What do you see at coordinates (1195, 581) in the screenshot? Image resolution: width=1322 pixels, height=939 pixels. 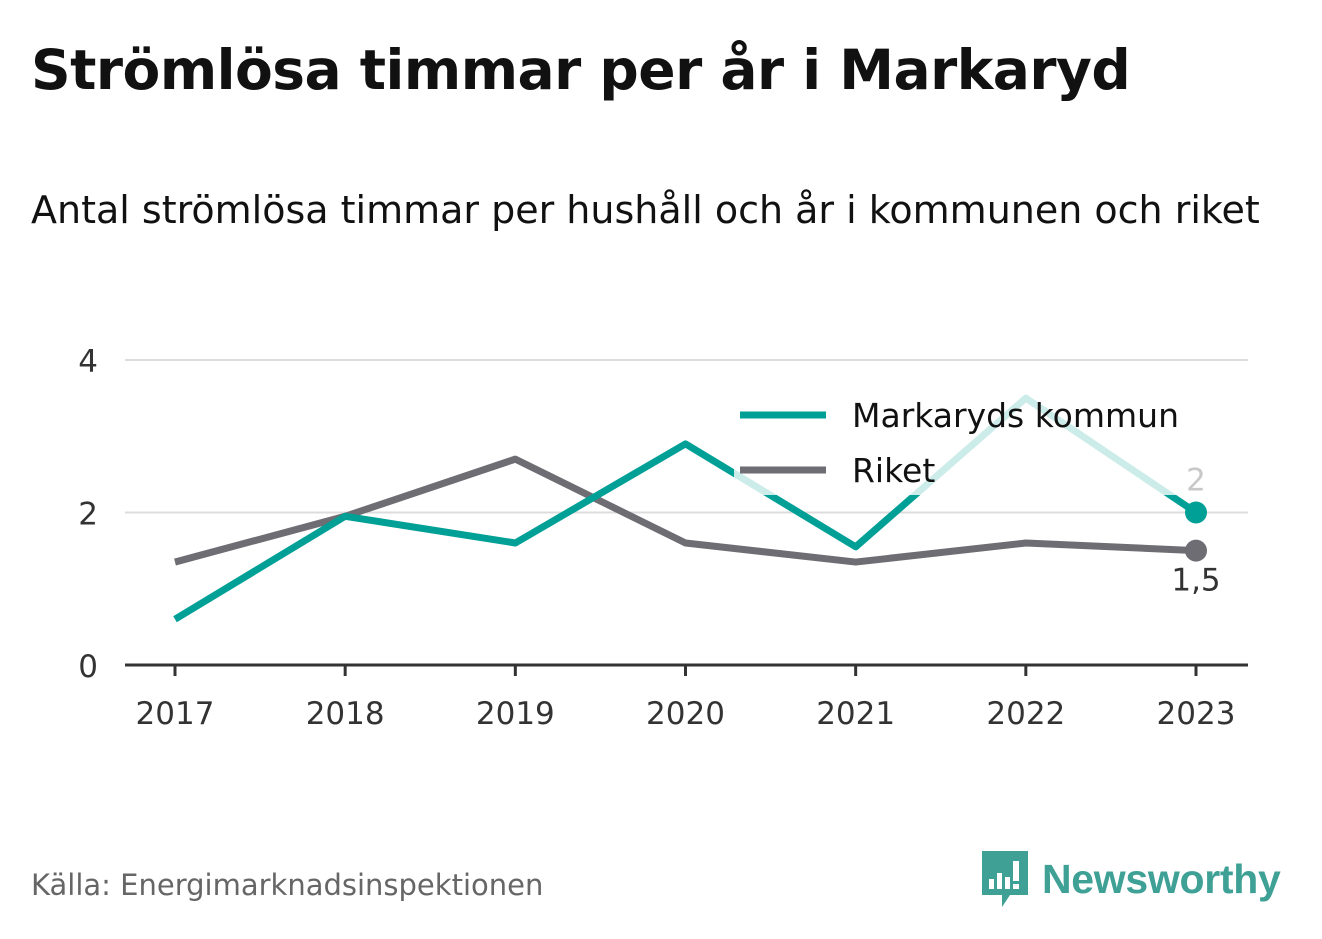 I see `end-label-riket: 1,5` at bounding box center [1195, 581].